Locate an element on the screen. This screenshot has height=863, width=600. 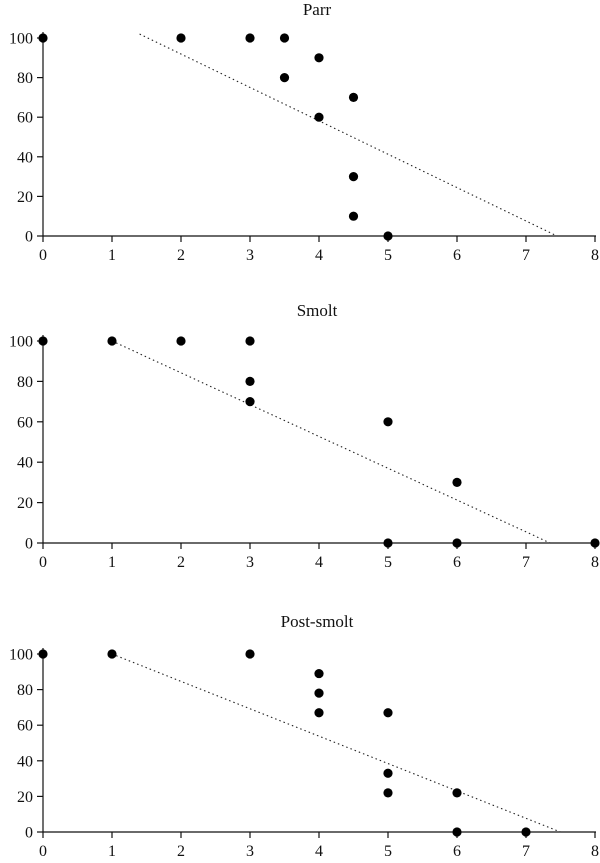
chart-title: Smolt is located at coordinates (317, 310).